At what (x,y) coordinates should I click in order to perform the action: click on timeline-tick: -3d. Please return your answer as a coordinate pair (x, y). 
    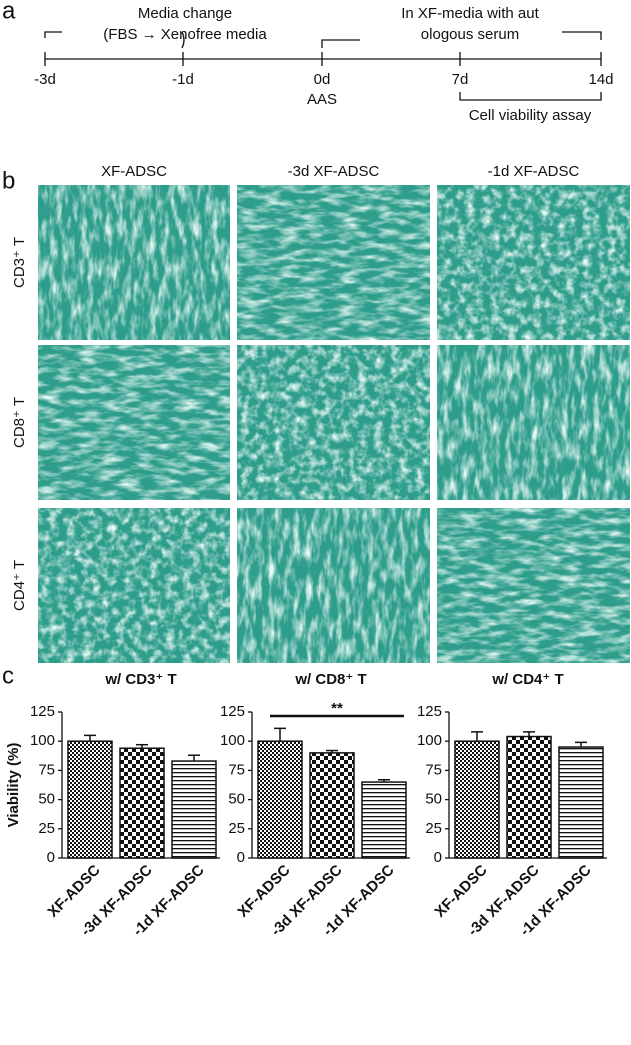
    Looking at the image, I should click on (45, 79).